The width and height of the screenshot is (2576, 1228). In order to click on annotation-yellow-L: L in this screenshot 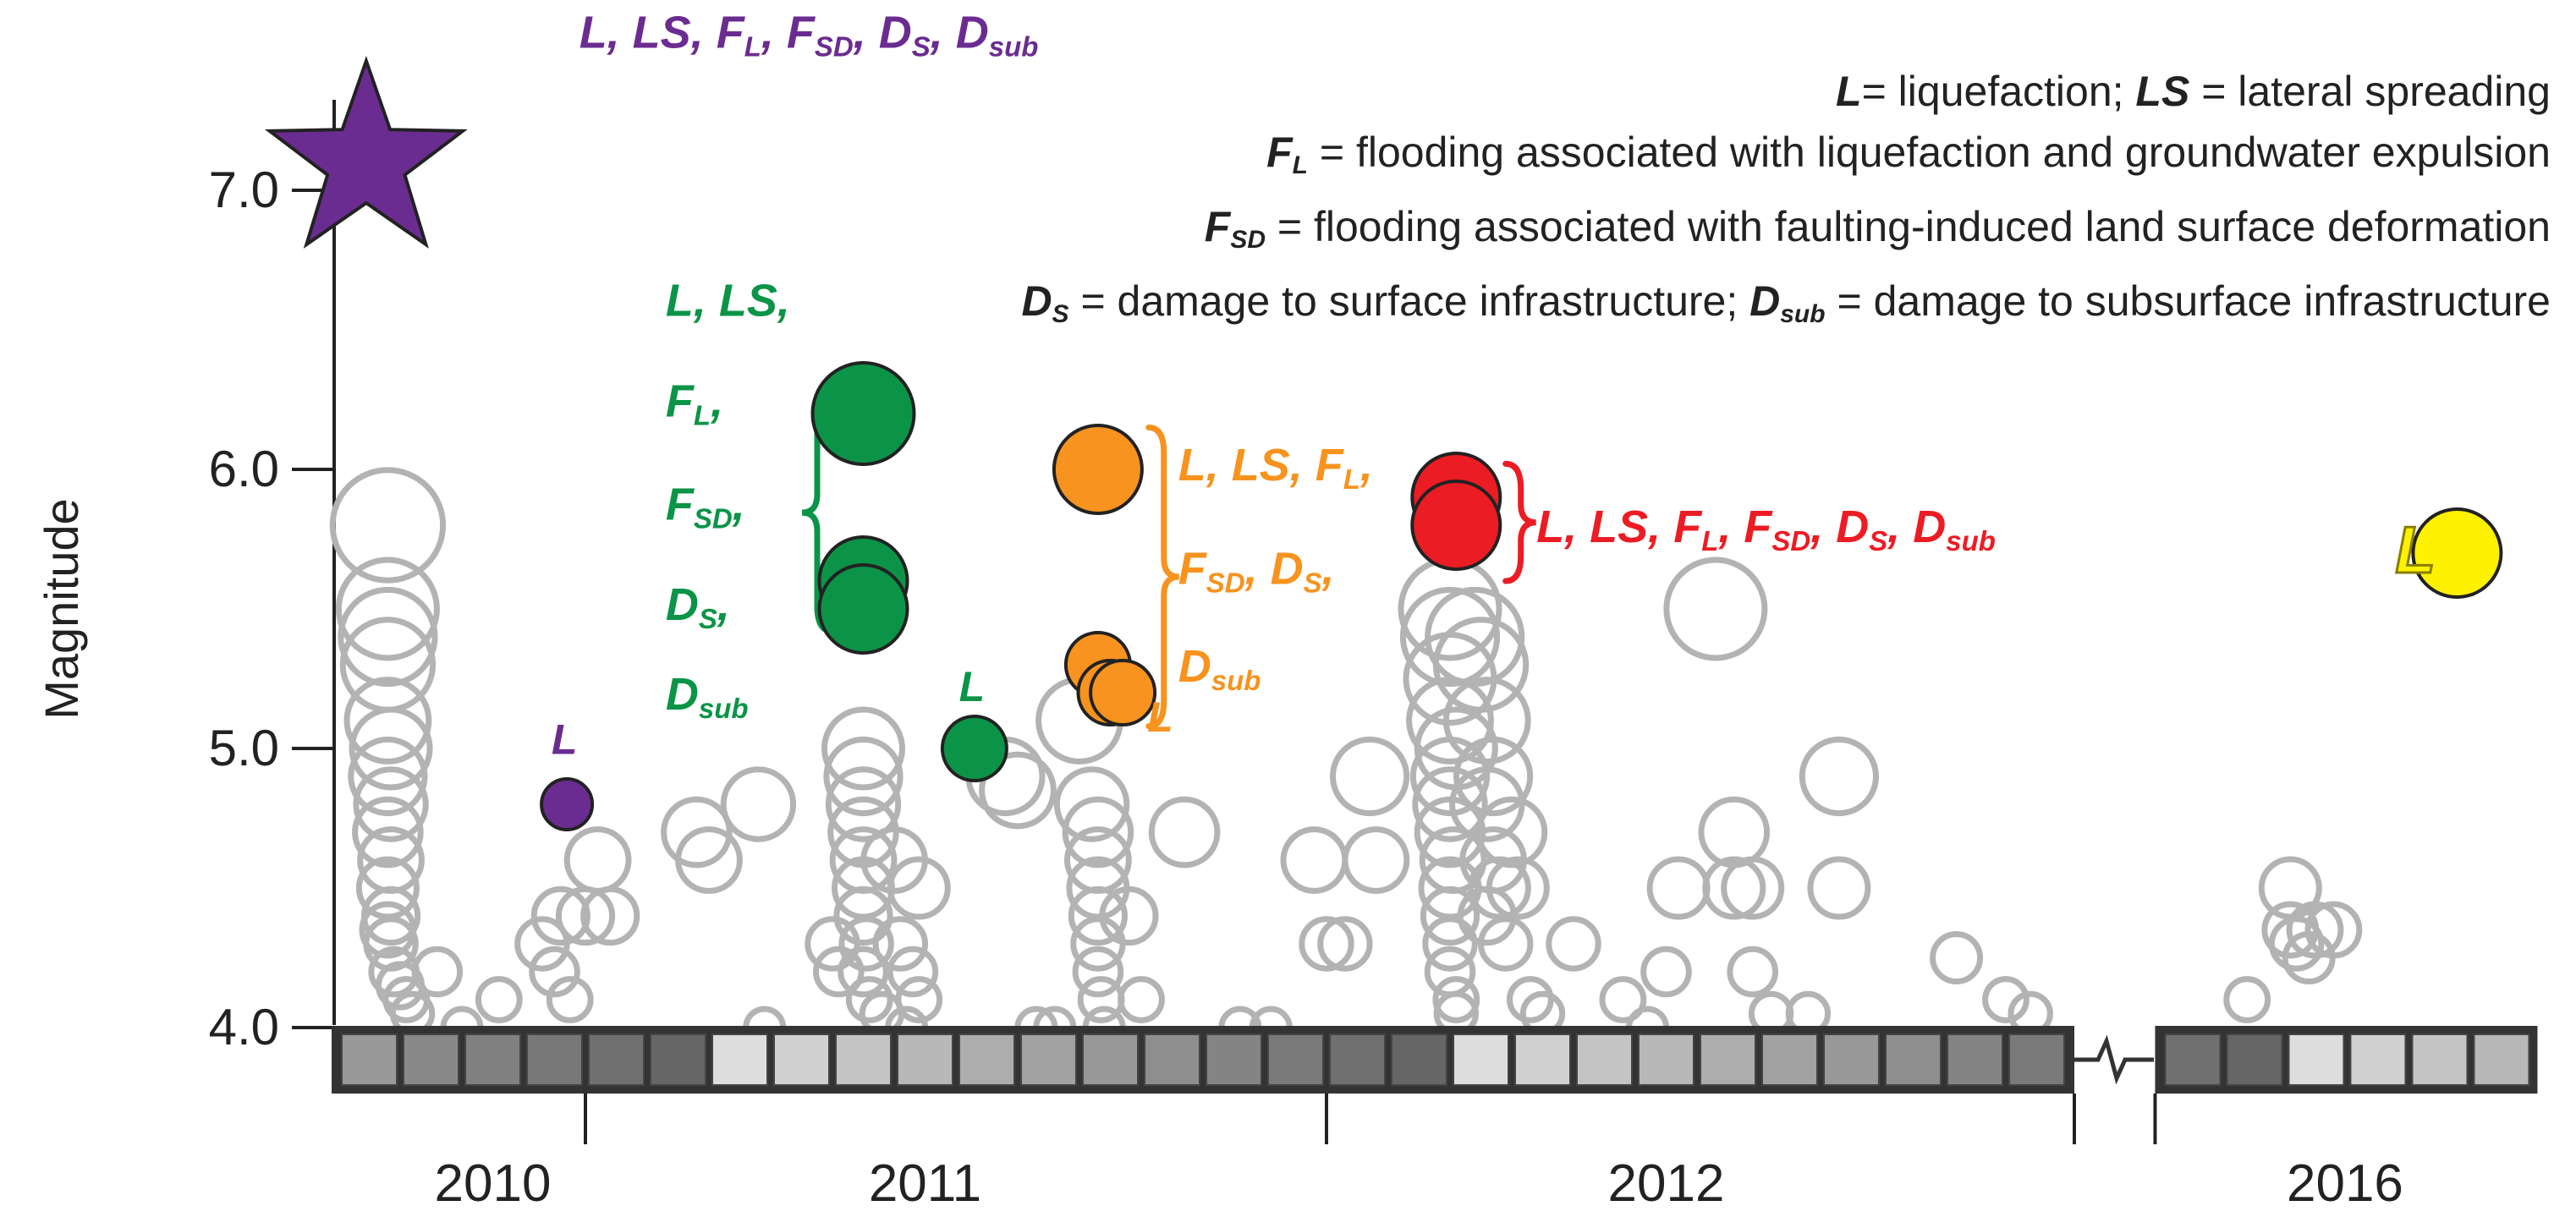, I will do `click(2416, 550)`.